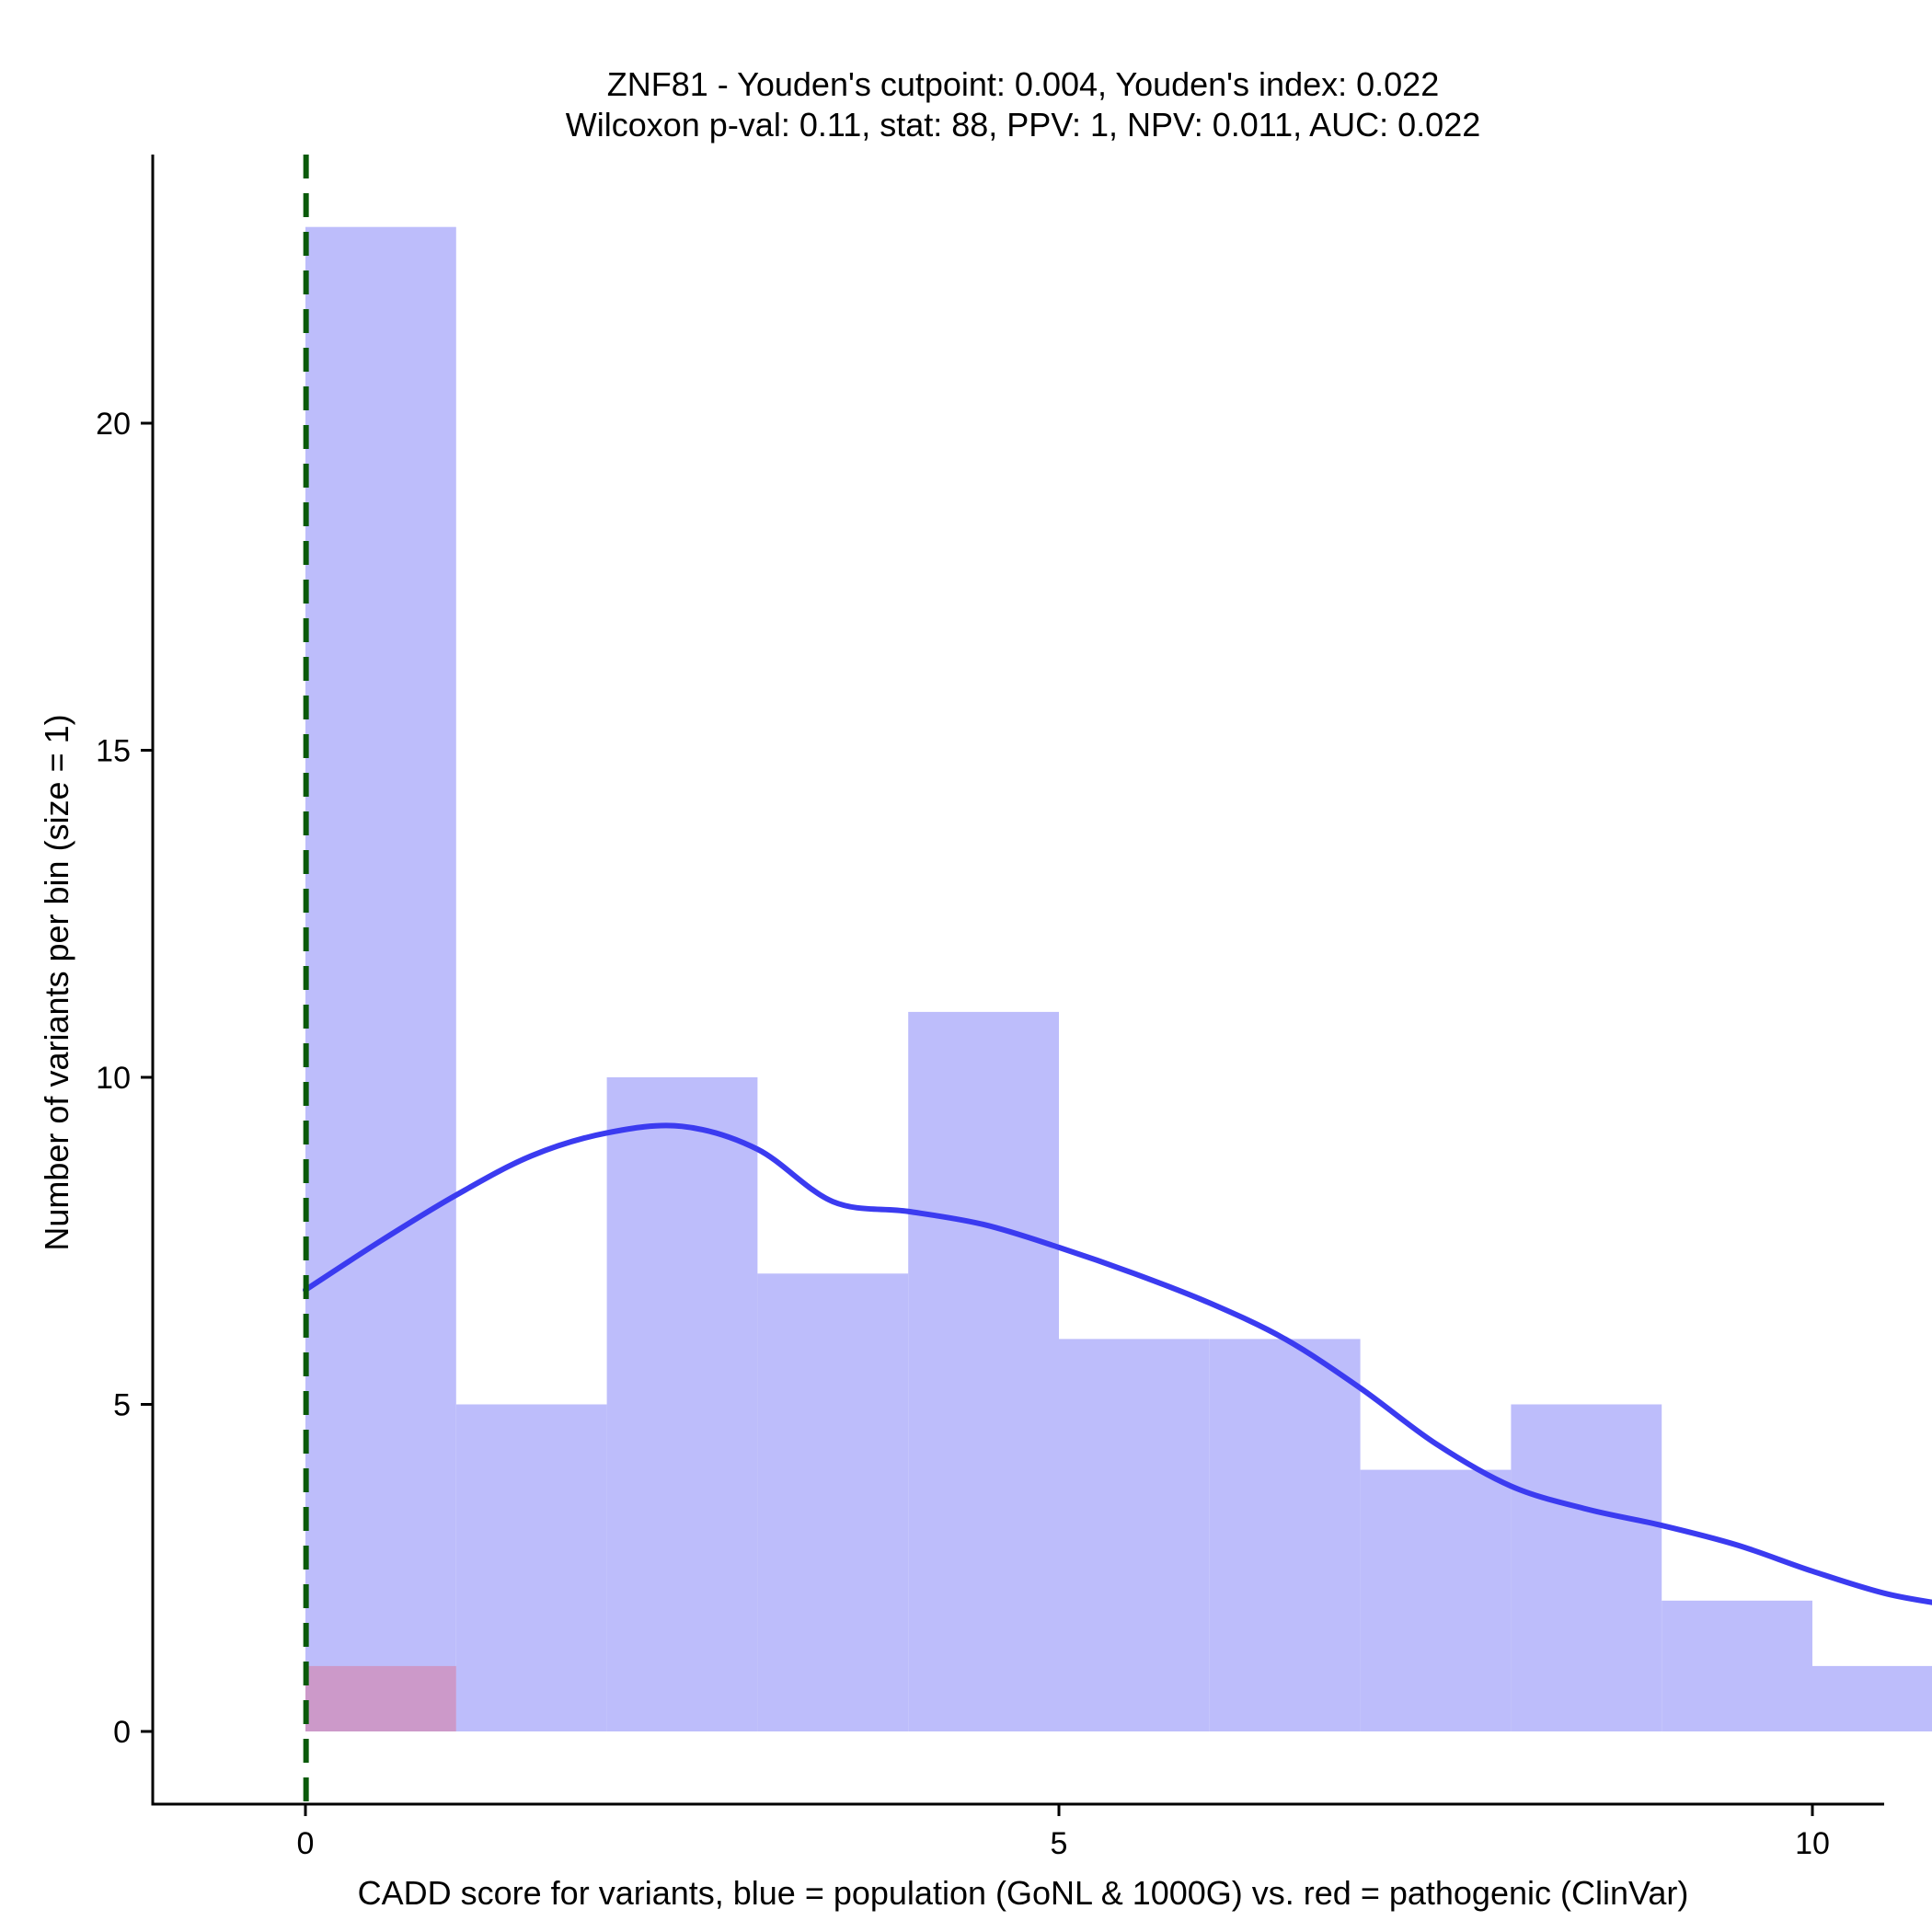 The image size is (1932, 1932). What do you see at coordinates (1812, 1843) in the screenshot?
I see `x-tick-label-10: 10` at bounding box center [1812, 1843].